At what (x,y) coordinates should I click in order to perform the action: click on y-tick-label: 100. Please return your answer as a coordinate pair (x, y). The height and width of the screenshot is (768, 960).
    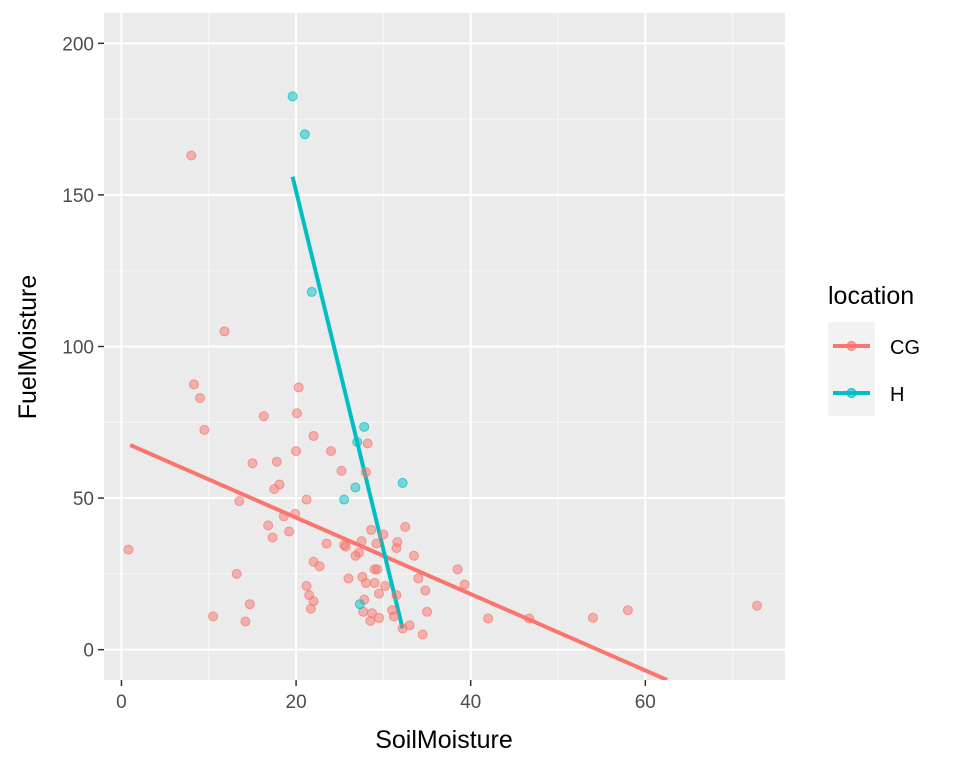
    Looking at the image, I should click on (78, 348).